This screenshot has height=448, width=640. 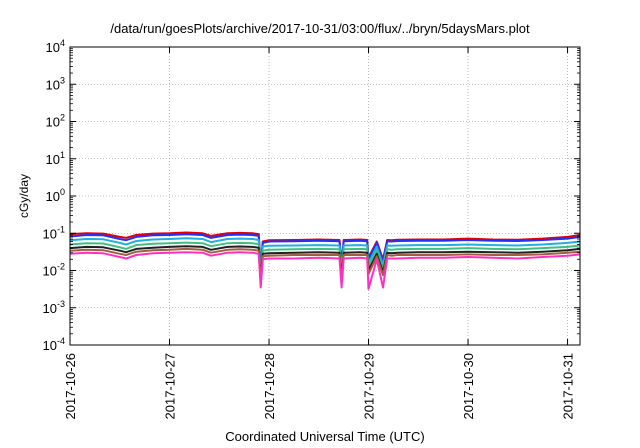 What do you see at coordinates (55, 158) in the screenshot?
I see `y-tick-label: 10¹` at bounding box center [55, 158].